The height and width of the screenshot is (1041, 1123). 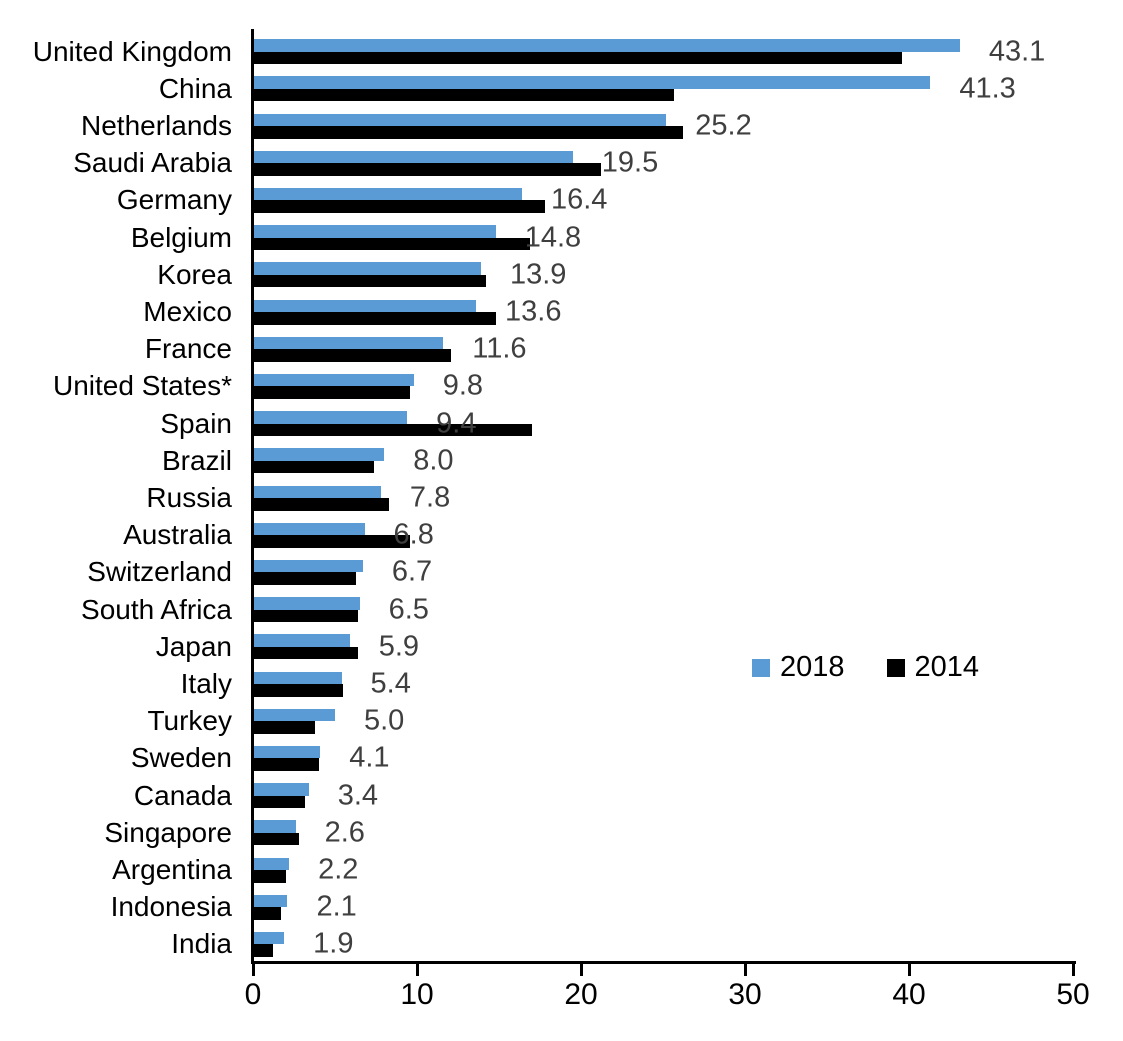 What do you see at coordinates (177, 535) in the screenshot?
I see `category-label-australia: Australia` at bounding box center [177, 535].